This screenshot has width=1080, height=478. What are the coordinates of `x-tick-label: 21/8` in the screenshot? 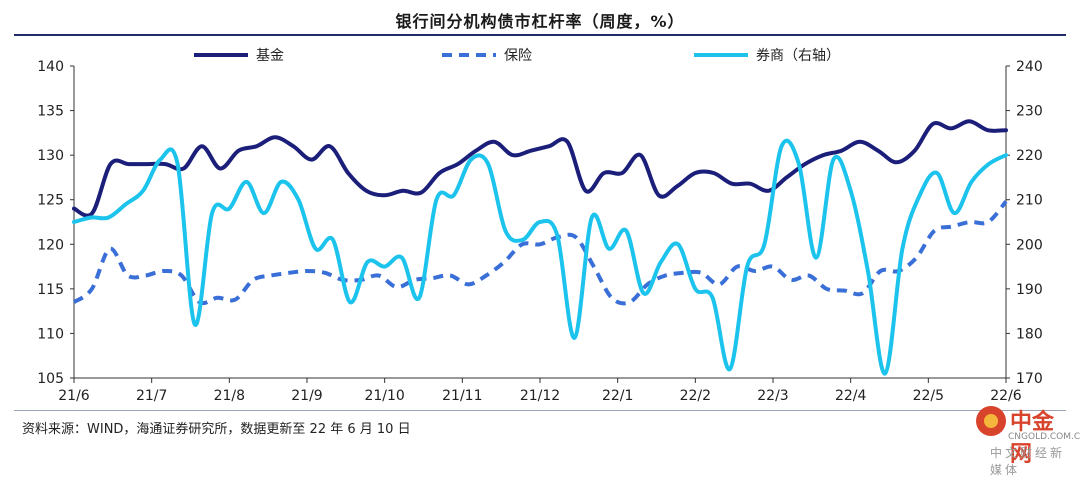 It's located at (229, 396).